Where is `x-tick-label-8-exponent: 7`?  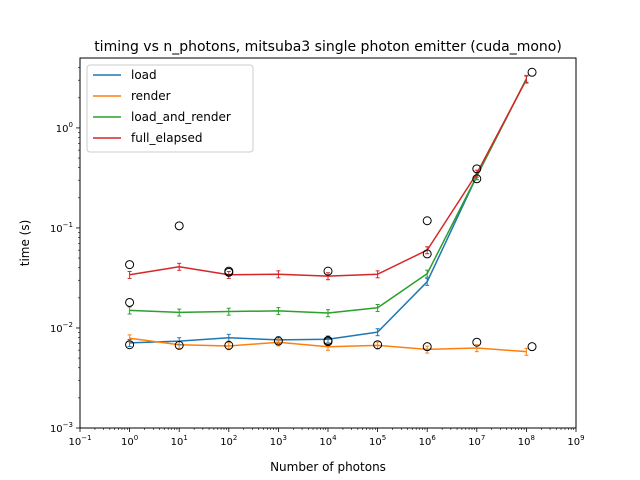 x-tick-label-8-exponent: 7 is located at coordinates (483, 438).